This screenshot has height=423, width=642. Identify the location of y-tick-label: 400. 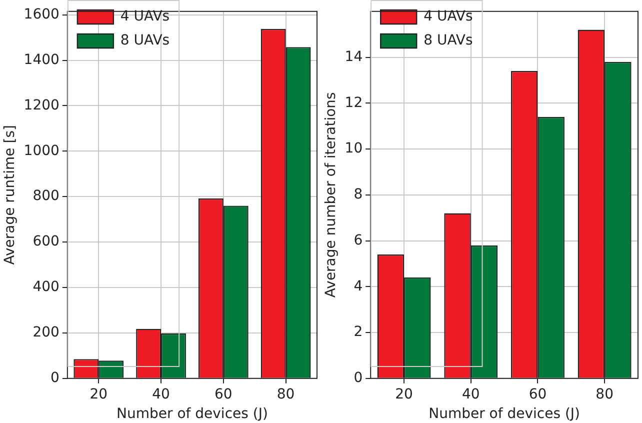
(46, 287).